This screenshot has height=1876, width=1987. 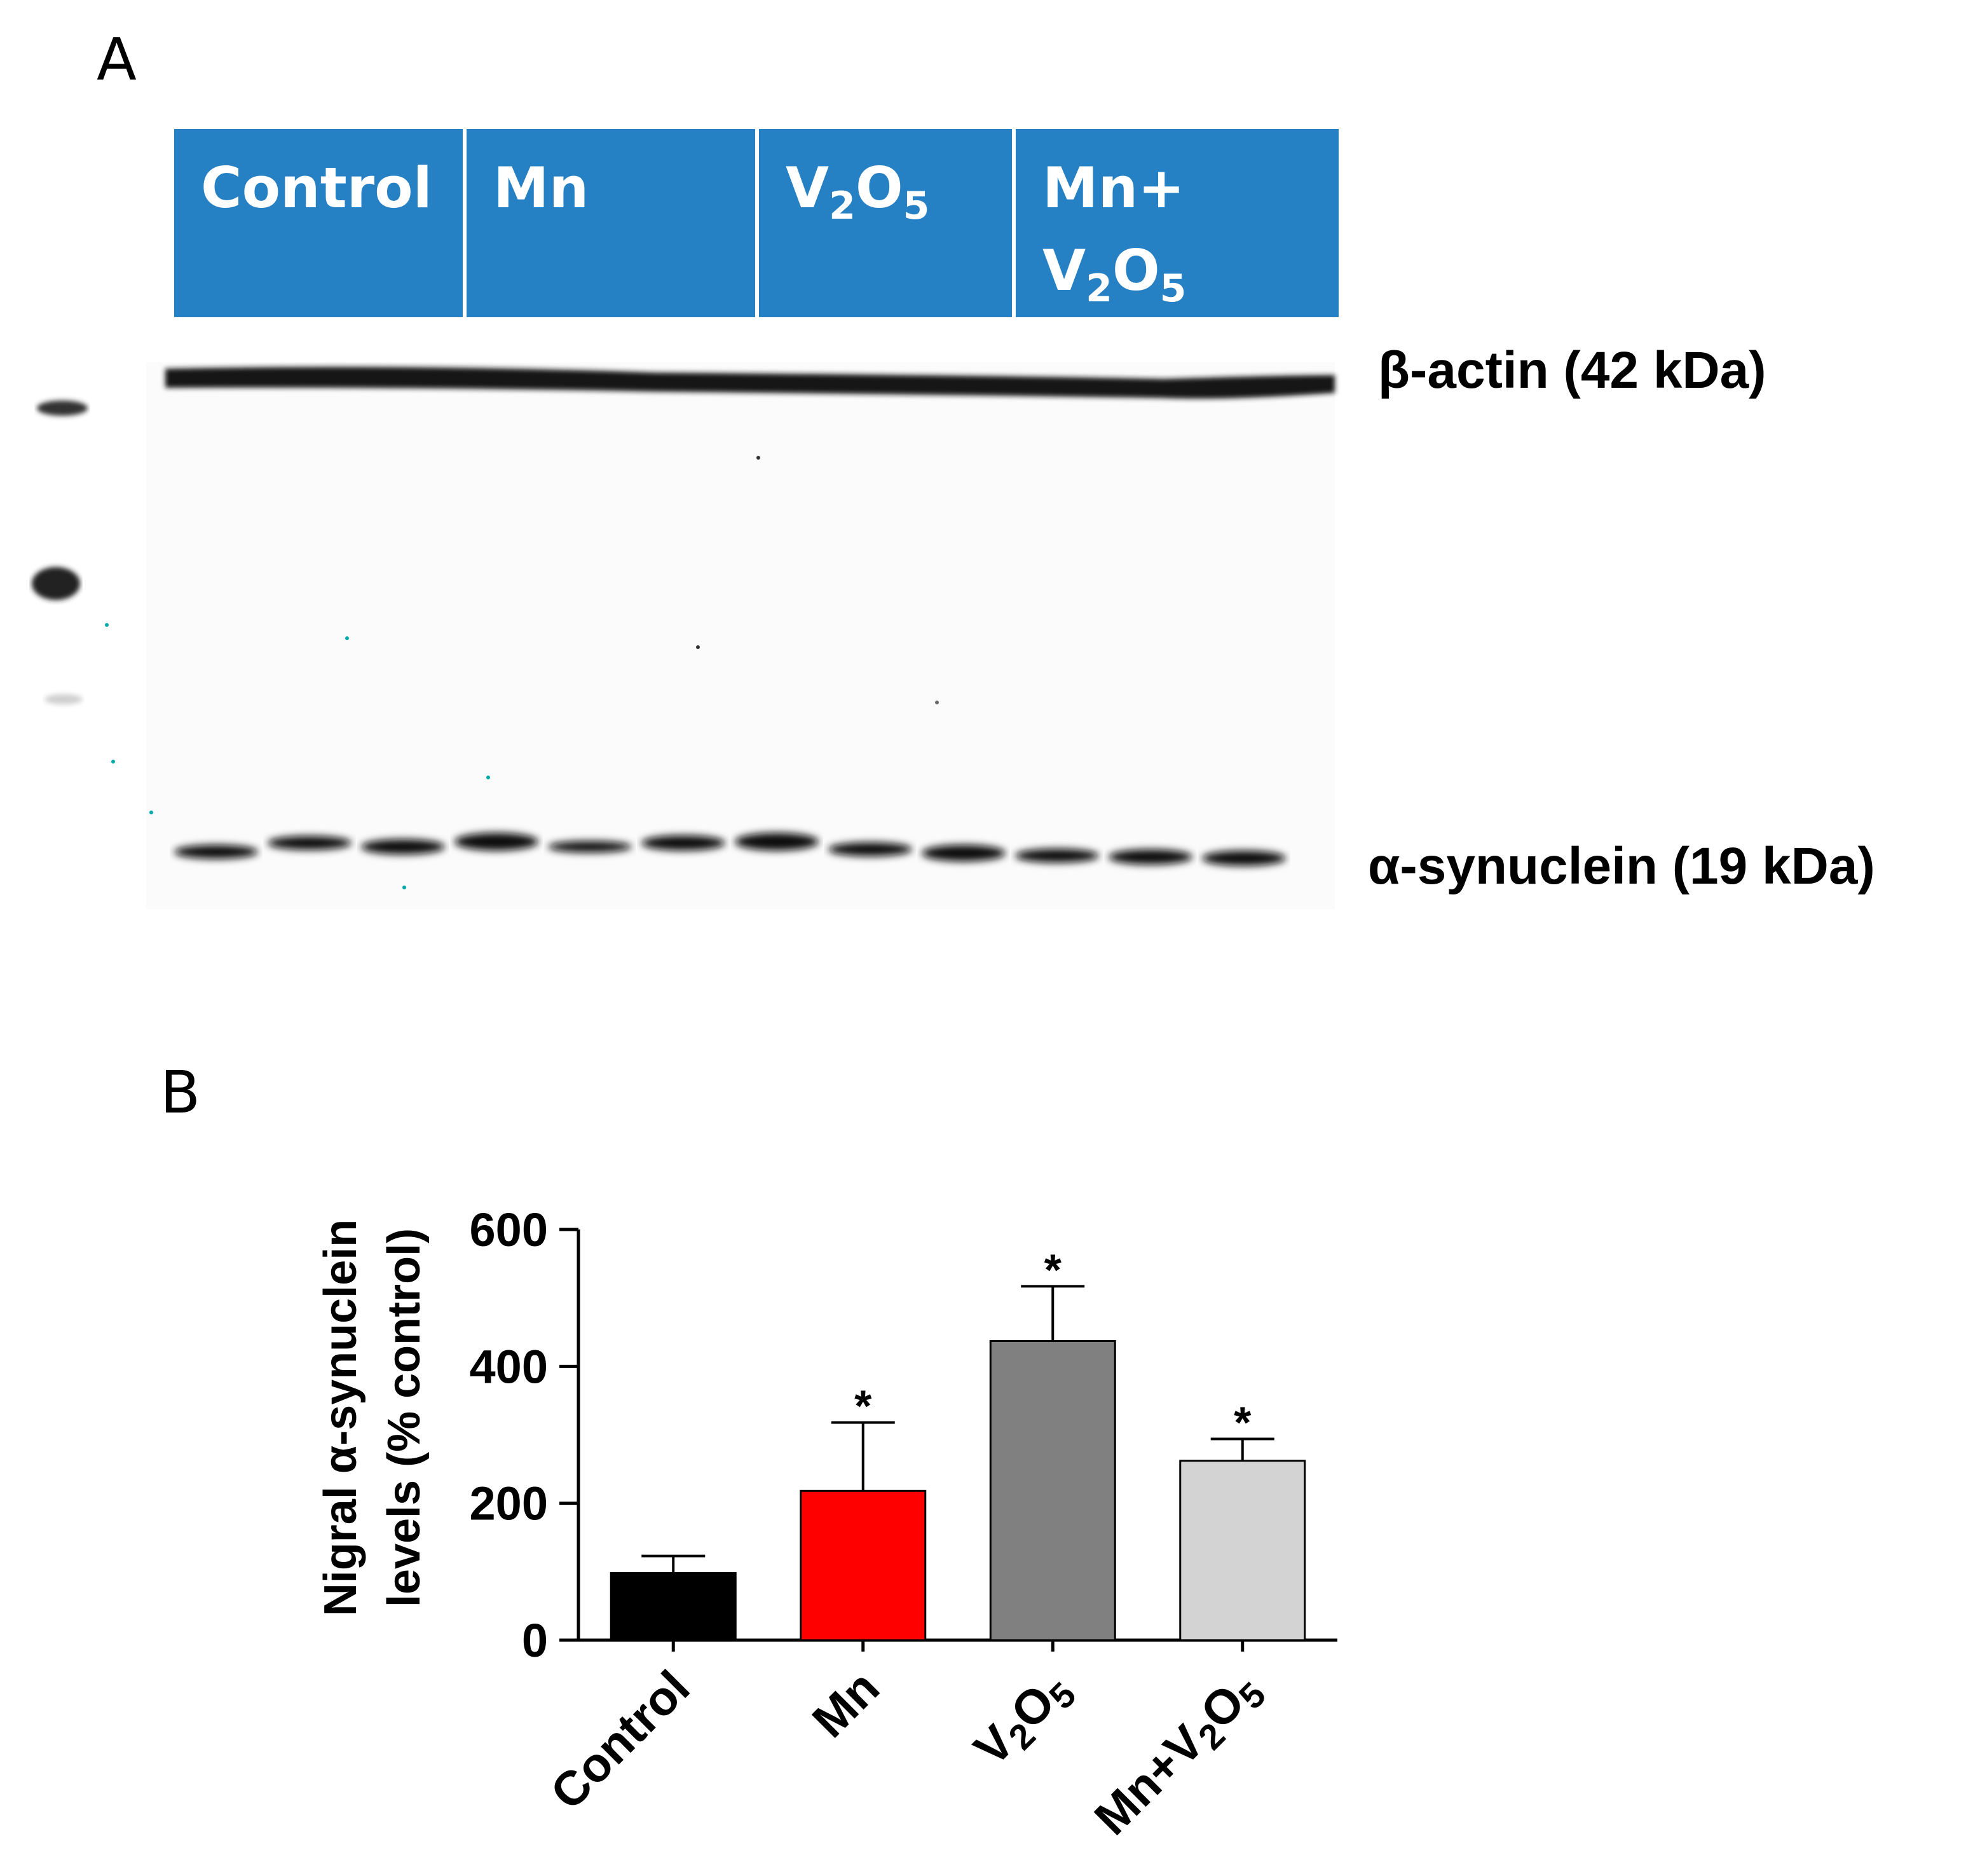 What do you see at coordinates (316, 188) in the screenshot?
I see `group-label-control: Control` at bounding box center [316, 188].